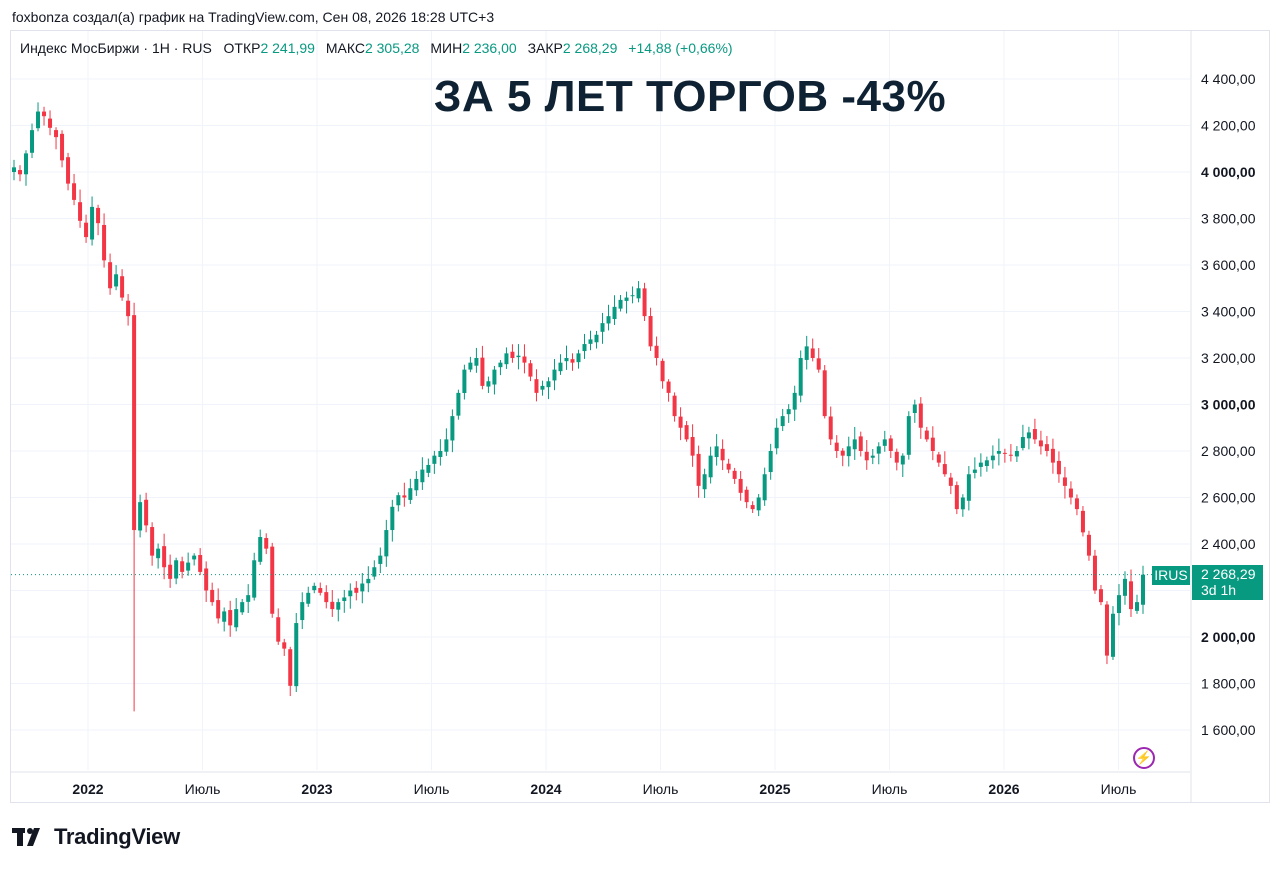 This screenshot has height=870, width=1280. Describe the element at coordinates (774, 789) in the screenshot. I see `x-tick-label: 2025` at that location.